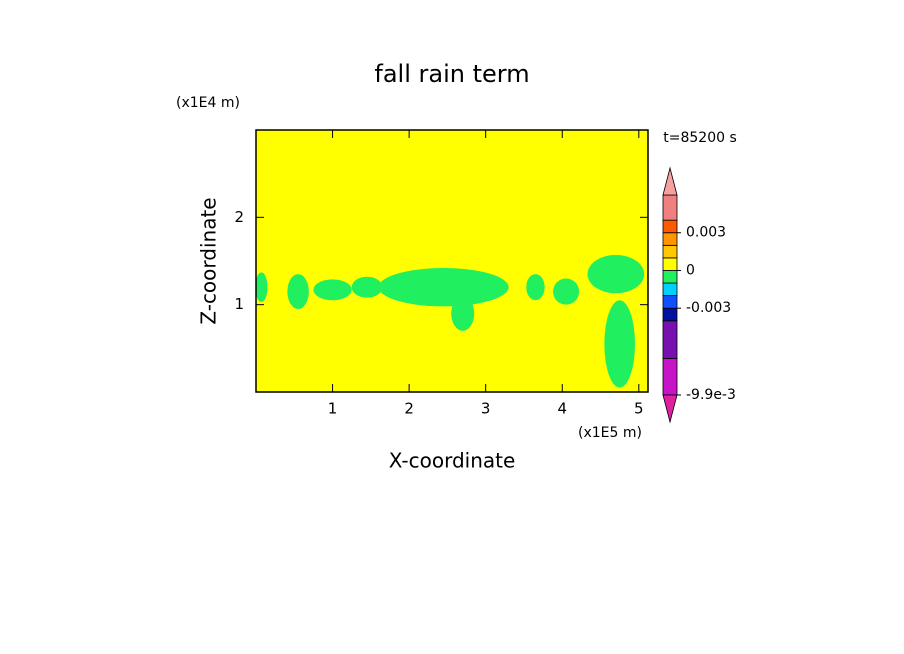 Image resolution: width=904 pixels, height=654 pixels. I want to click on x-axis-label: X-coordinate, so click(452, 461).